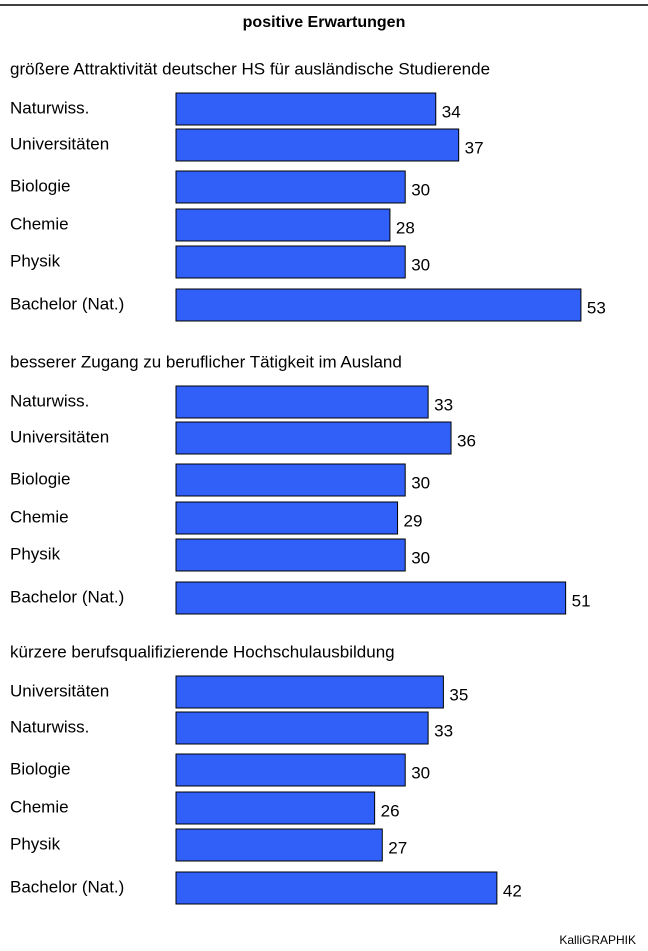 Image resolution: width=648 pixels, height=951 pixels. I want to click on value-label: 36, so click(466, 440).